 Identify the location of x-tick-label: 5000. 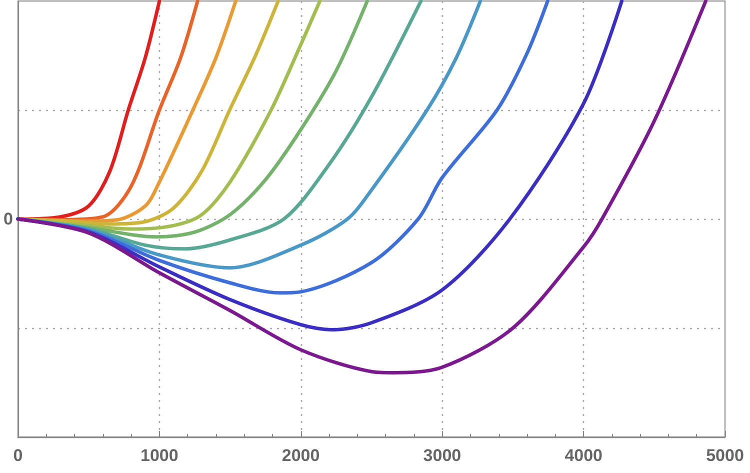
(725, 455).